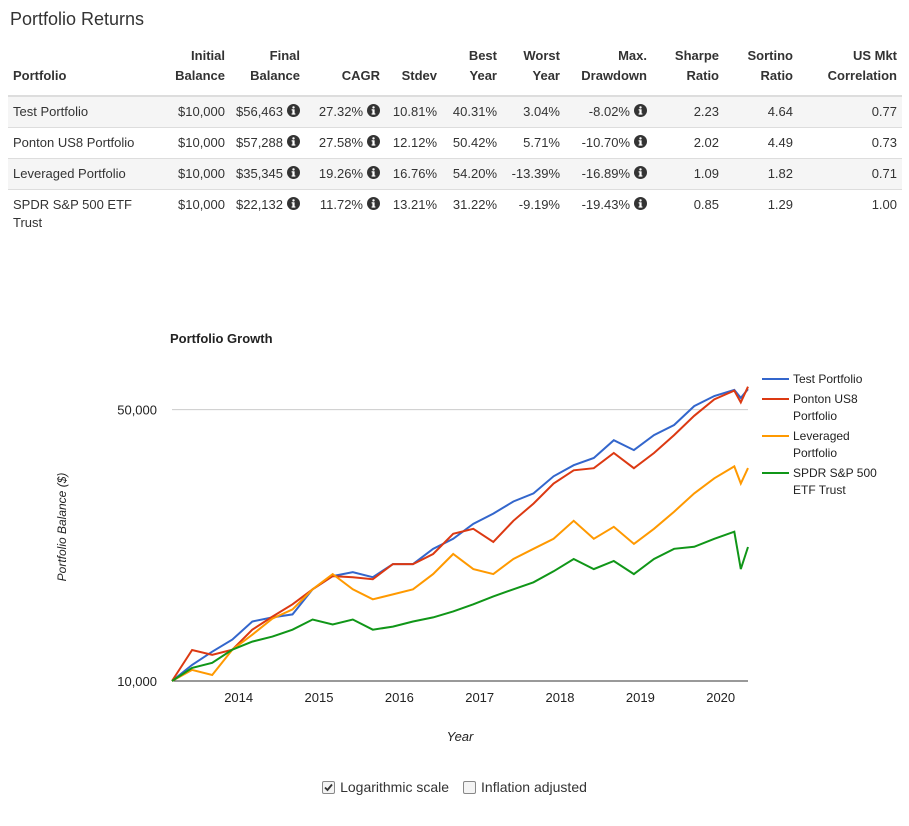 The width and height of the screenshot is (909, 826). I want to click on table-cell: 0.71, so click(850, 174).